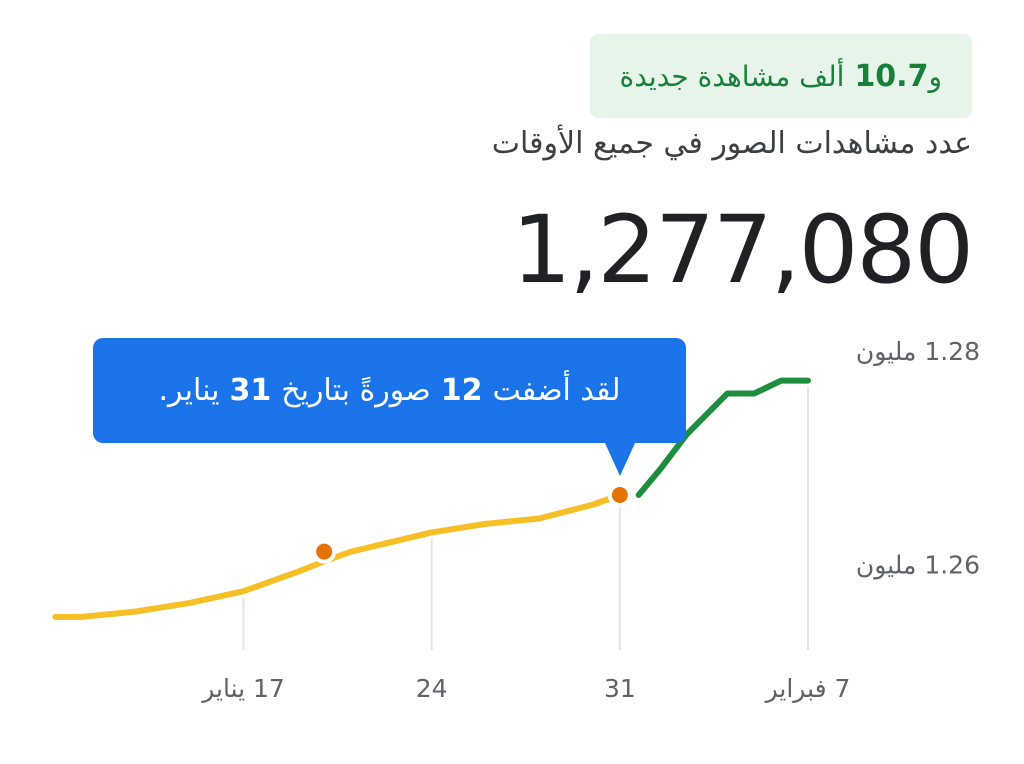 This screenshot has width=1024, height=764. Describe the element at coordinates (620, 688) in the screenshot. I see `x-tick-label: 31` at that location.